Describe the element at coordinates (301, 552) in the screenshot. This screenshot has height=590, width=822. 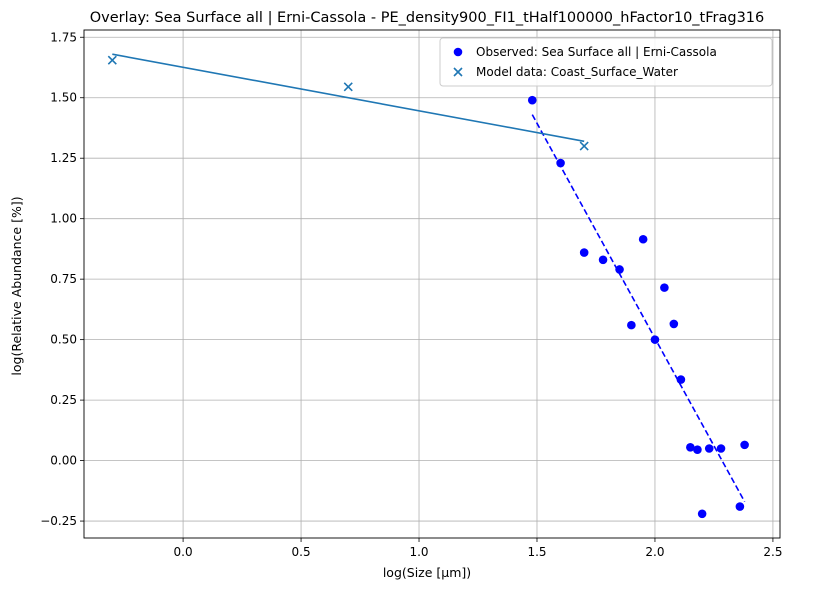
I see `x-tick-label: 0.5` at that location.